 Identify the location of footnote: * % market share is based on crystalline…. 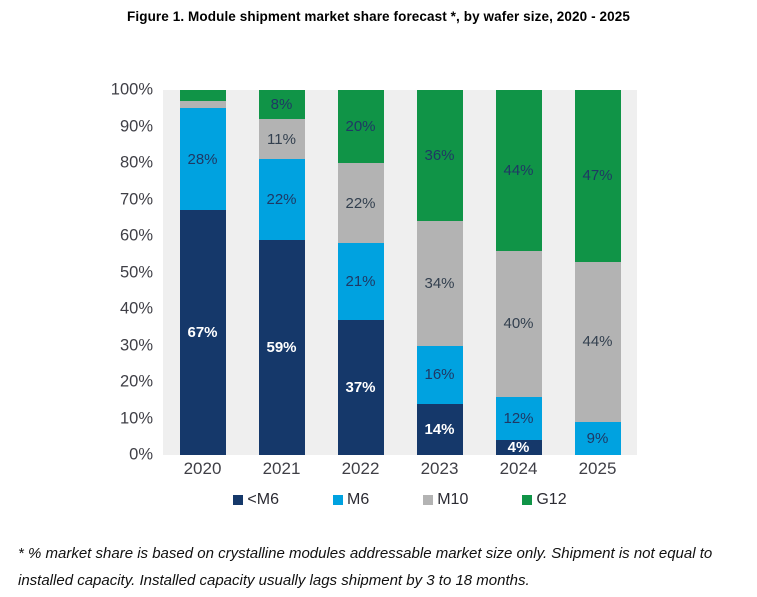
(365, 567).